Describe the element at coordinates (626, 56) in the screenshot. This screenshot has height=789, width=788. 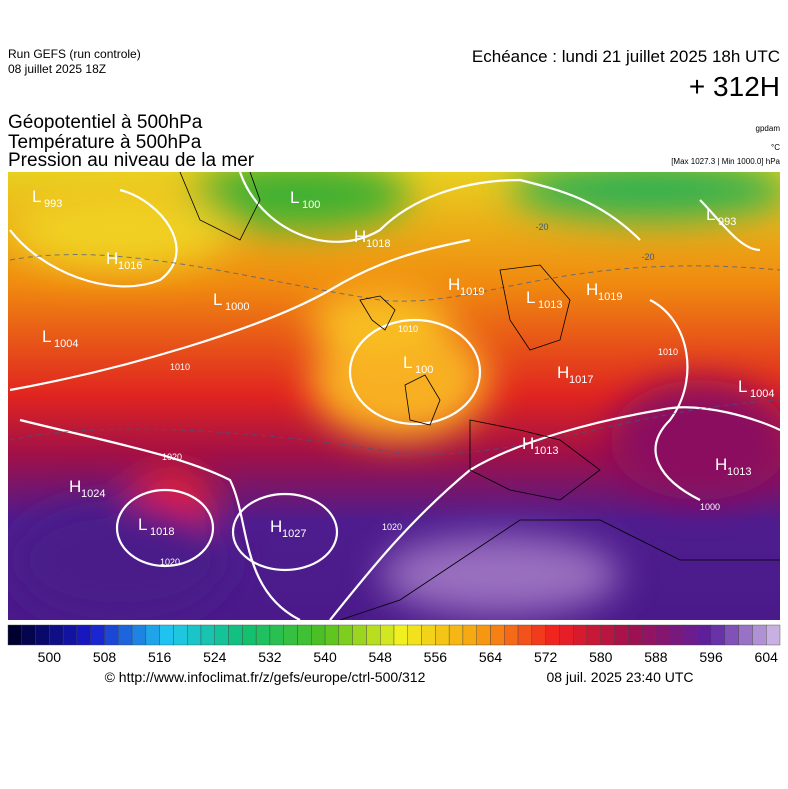
I see `valid-time: Echéance : lundi 21 juillet 2025 18h UTC` at that location.